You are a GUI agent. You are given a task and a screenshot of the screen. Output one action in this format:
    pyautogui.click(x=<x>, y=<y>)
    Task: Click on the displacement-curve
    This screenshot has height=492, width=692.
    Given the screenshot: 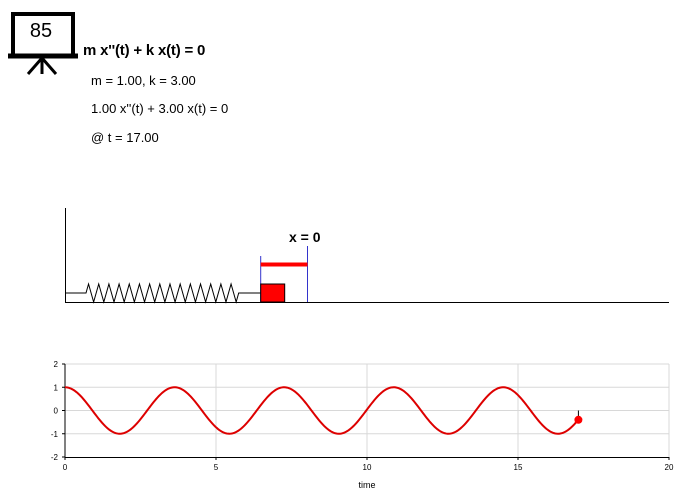 What is the action you would take?
    pyautogui.click(x=322, y=410)
    